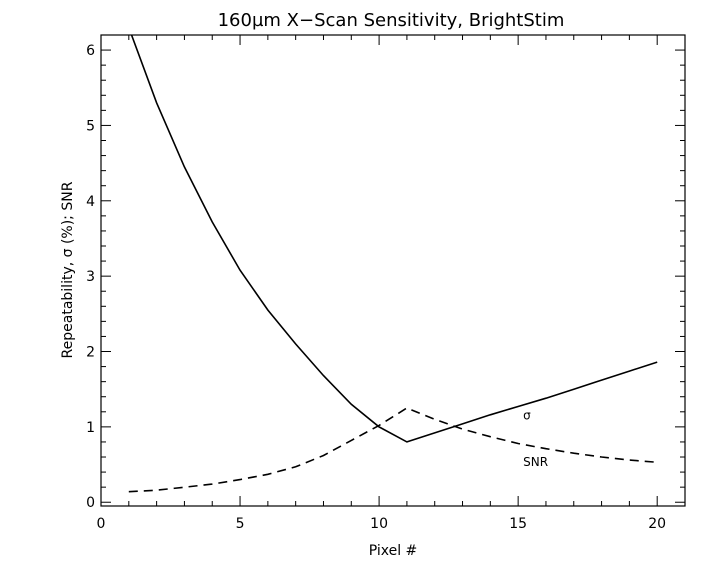  What do you see at coordinates (90, 202) in the screenshot?
I see `y-tick-label: 4` at bounding box center [90, 202].